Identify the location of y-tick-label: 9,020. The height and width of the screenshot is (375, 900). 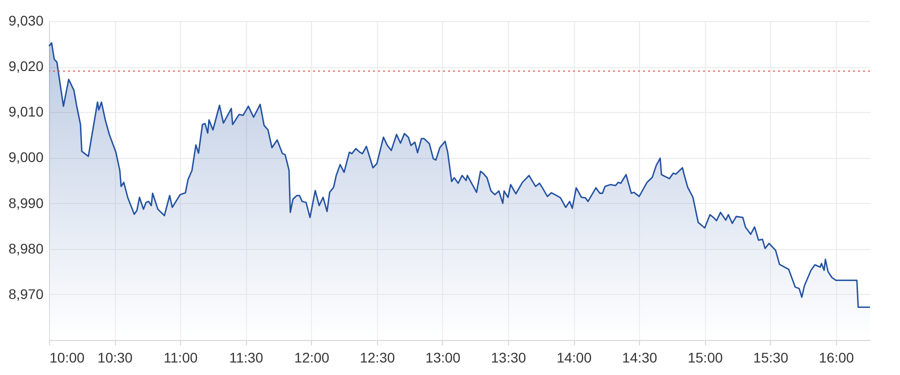
(26, 66).